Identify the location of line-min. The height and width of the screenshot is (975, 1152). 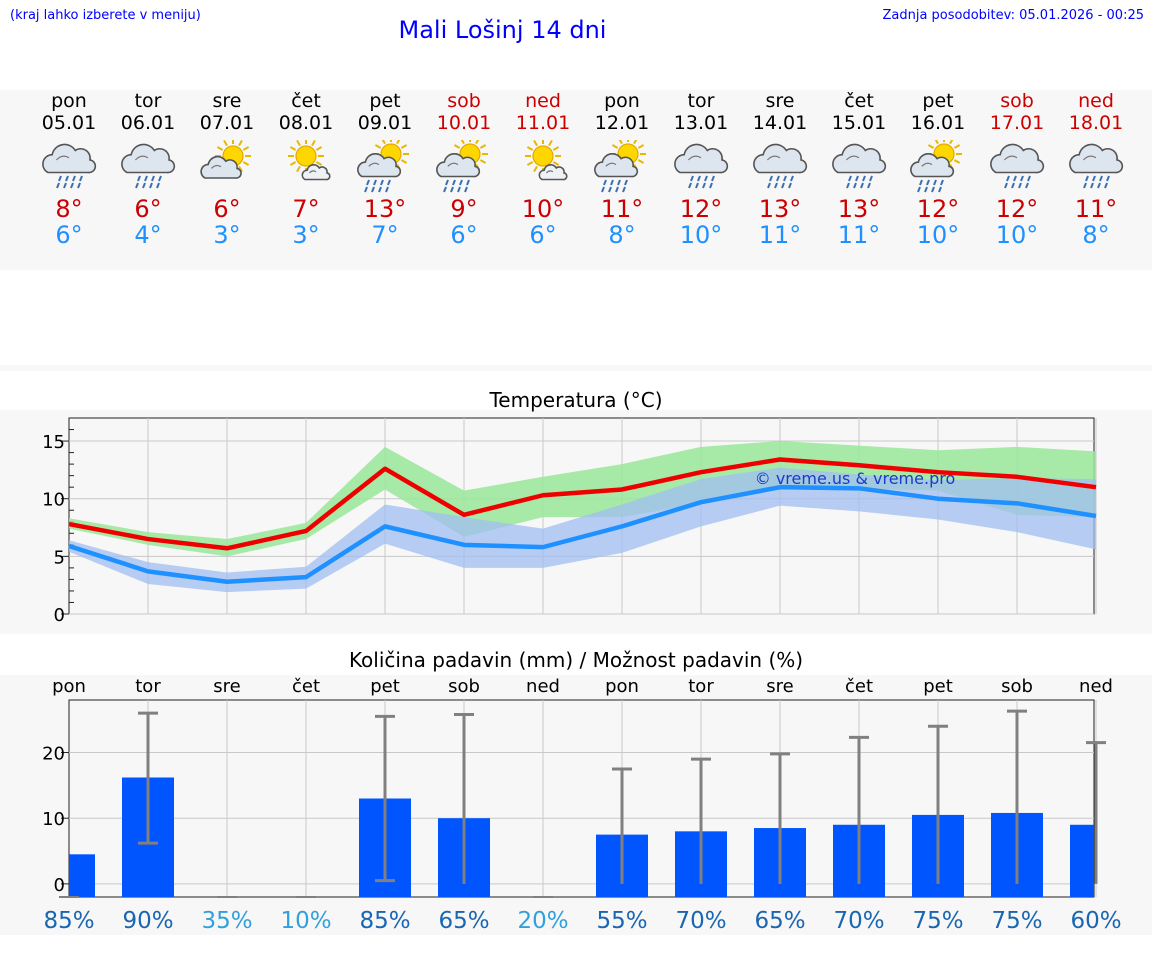
(582, 534).